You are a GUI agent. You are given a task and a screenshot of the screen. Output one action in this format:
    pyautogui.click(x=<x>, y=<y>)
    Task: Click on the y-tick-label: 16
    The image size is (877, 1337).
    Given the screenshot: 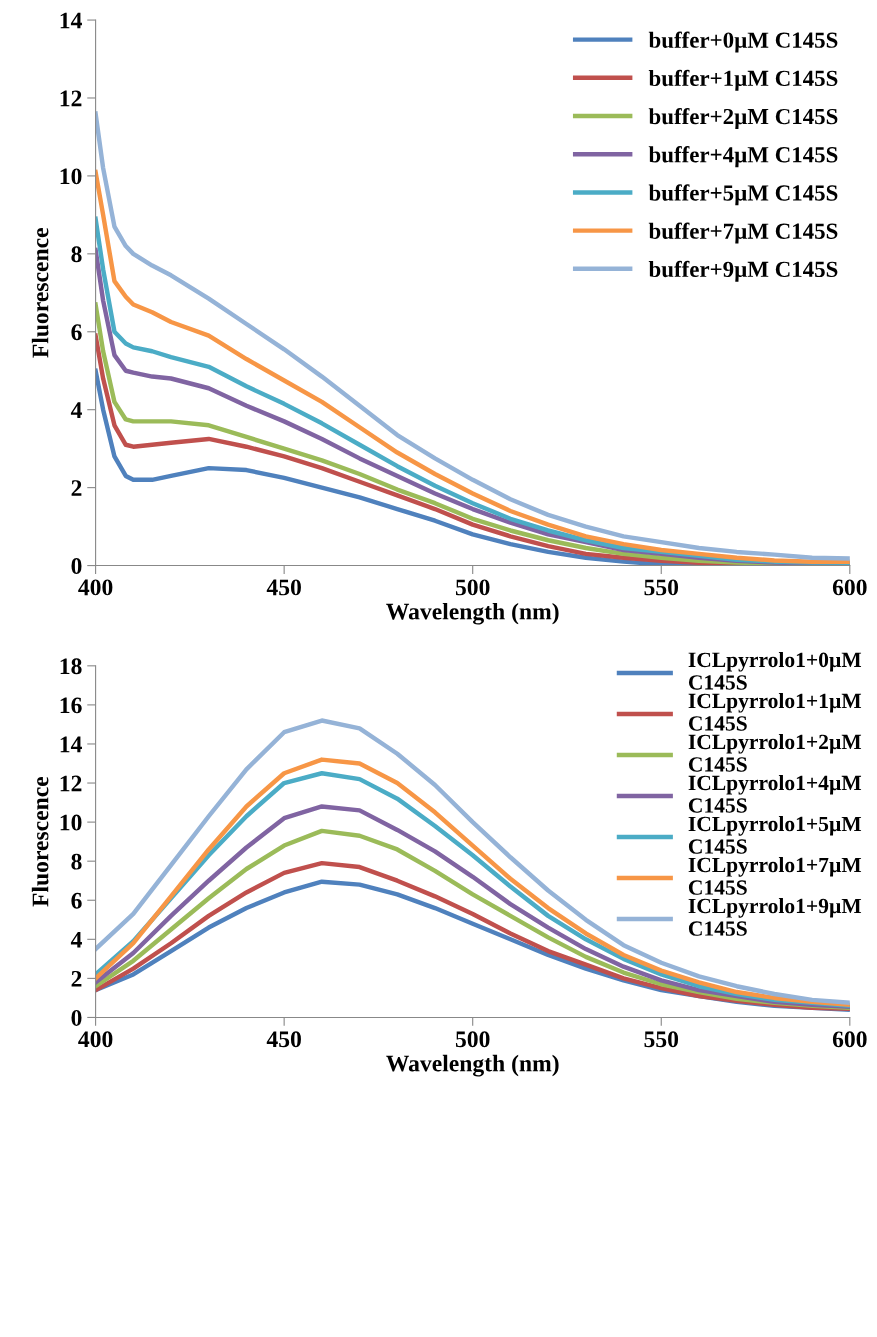 What is the action you would take?
    pyautogui.click(x=71, y=705)
    